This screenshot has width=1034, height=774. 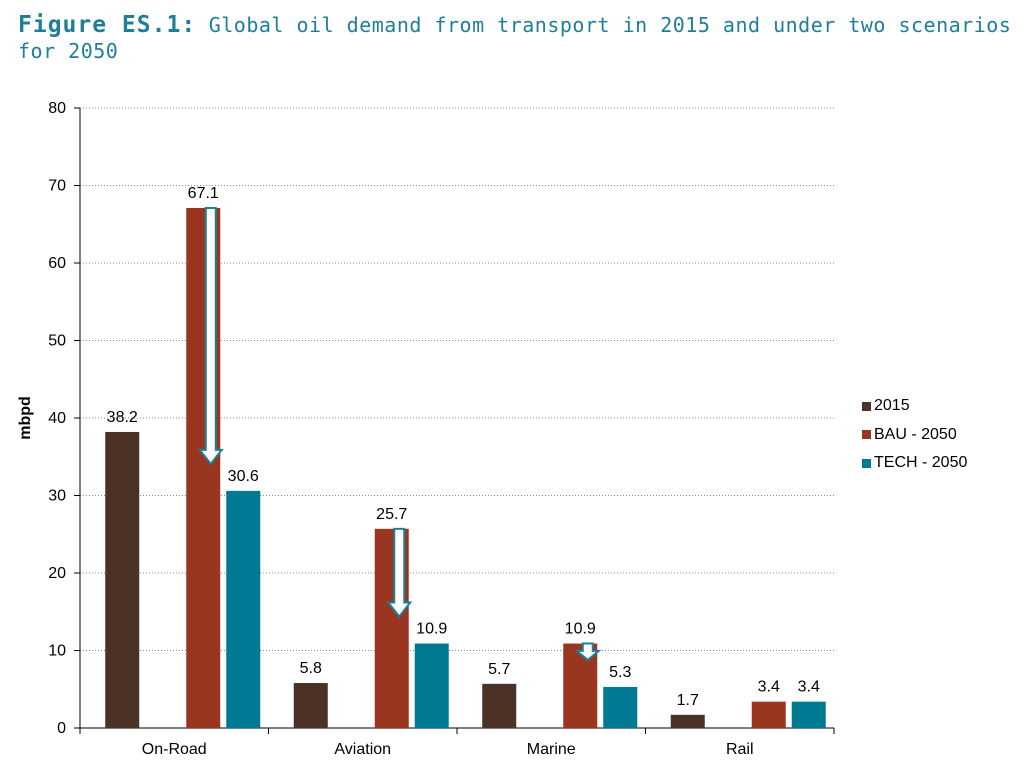 I want to click on data-label: 25.7, so click(x=391, y=514).